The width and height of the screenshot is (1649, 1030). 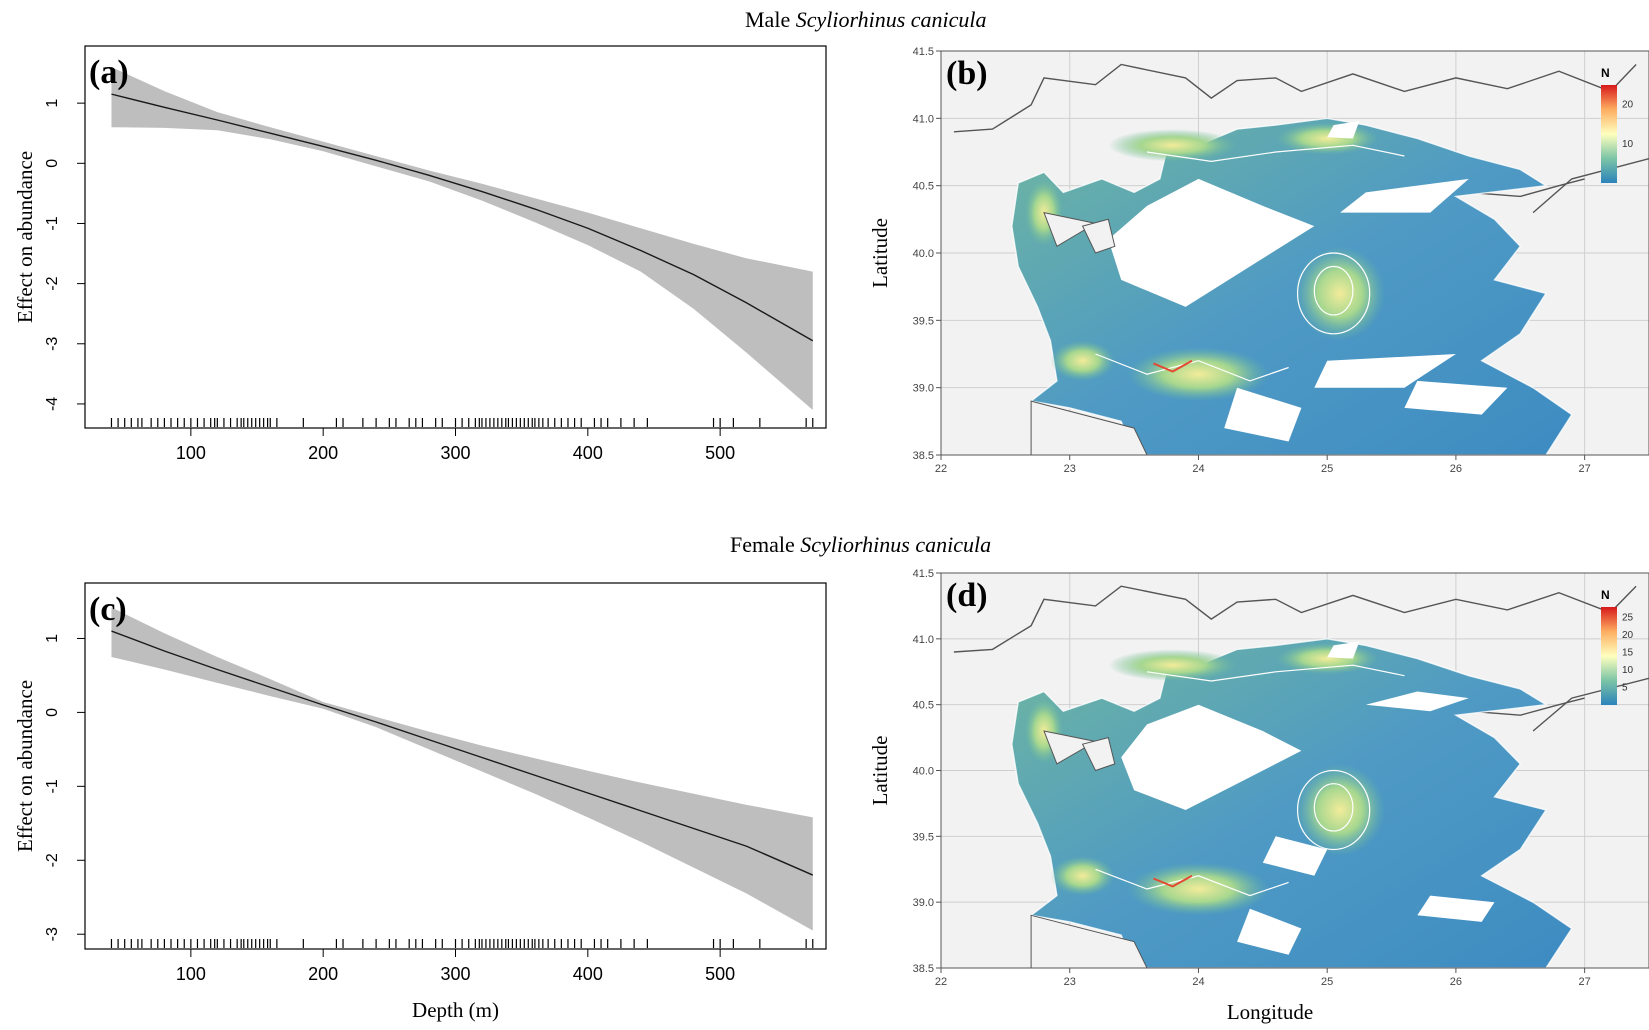 I want to click on x-axis-label: Longitude, so click(x=1270, y=1012).